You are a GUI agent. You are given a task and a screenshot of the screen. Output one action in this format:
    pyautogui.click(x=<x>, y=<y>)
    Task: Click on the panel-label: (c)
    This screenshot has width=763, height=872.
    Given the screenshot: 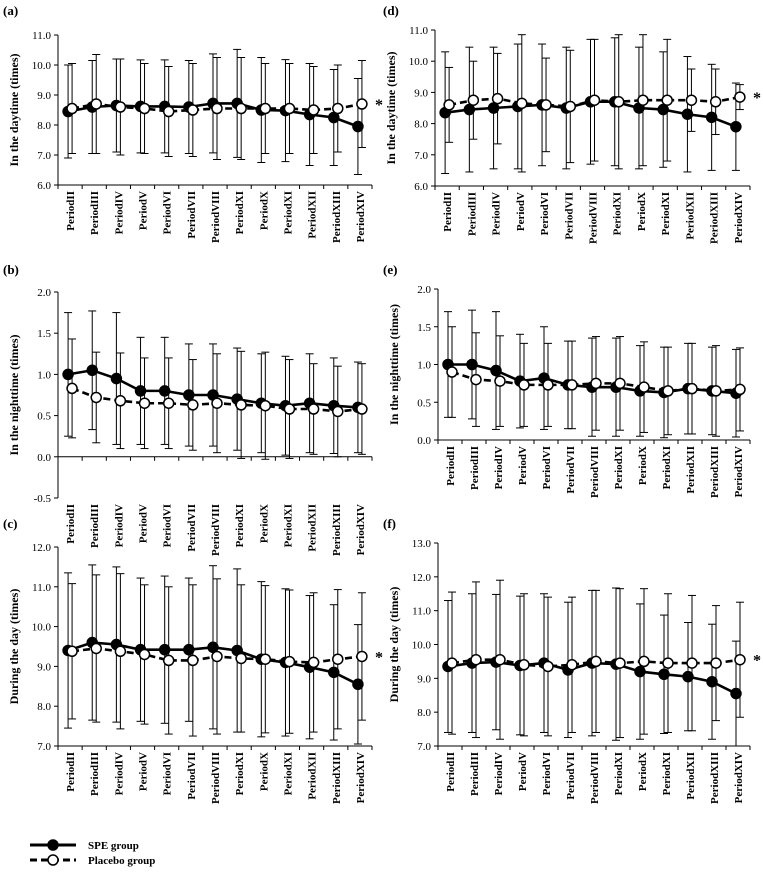 What is the action you would take?
    pyautogui.click(x=10, y=523)
    